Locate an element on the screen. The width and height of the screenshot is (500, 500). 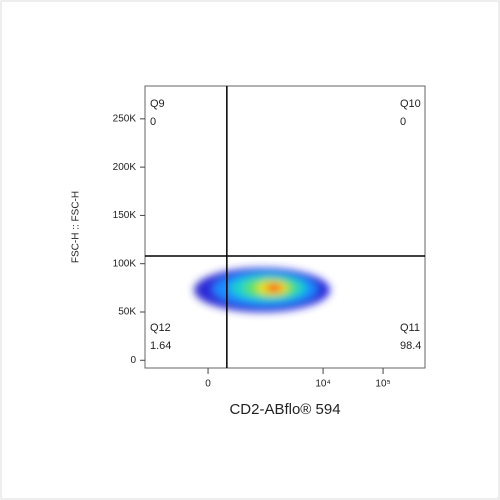
x-tick-label: 0 is located at coordinates (208, 384).